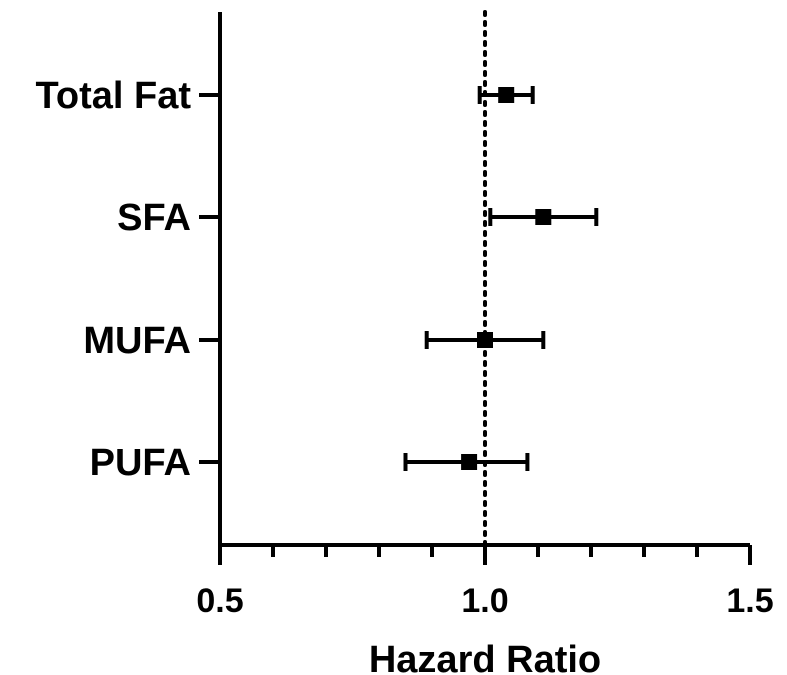  What do you see at coordinates (113, 96) in the screenshot?
I see `category-label: Total Fat` at bounding box center [113, 96].